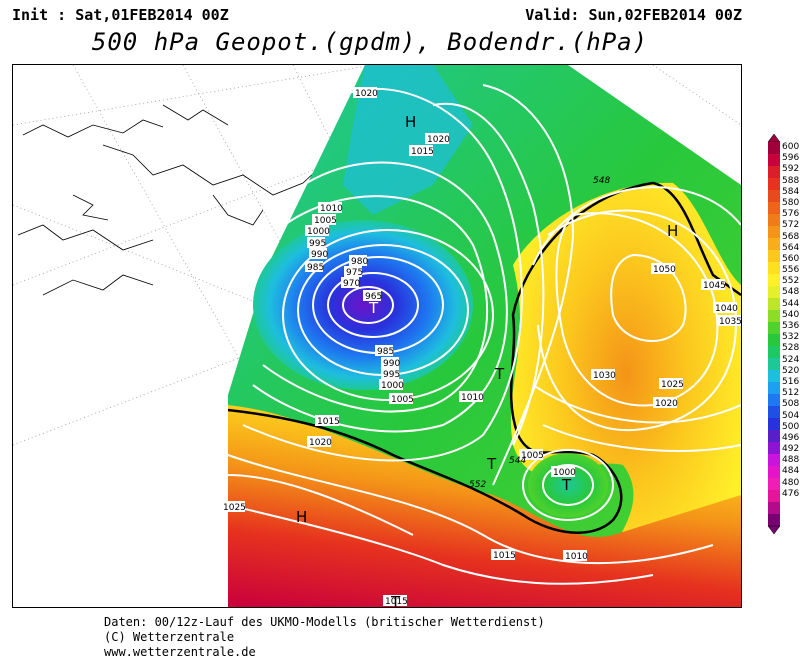 The width and height of the screenshot is (812, 671). What do you see at coordinates (180, 652) in the screenshot?
I see `footer-website: www.wetterzentrale.de` at bounding box center [180, 652].